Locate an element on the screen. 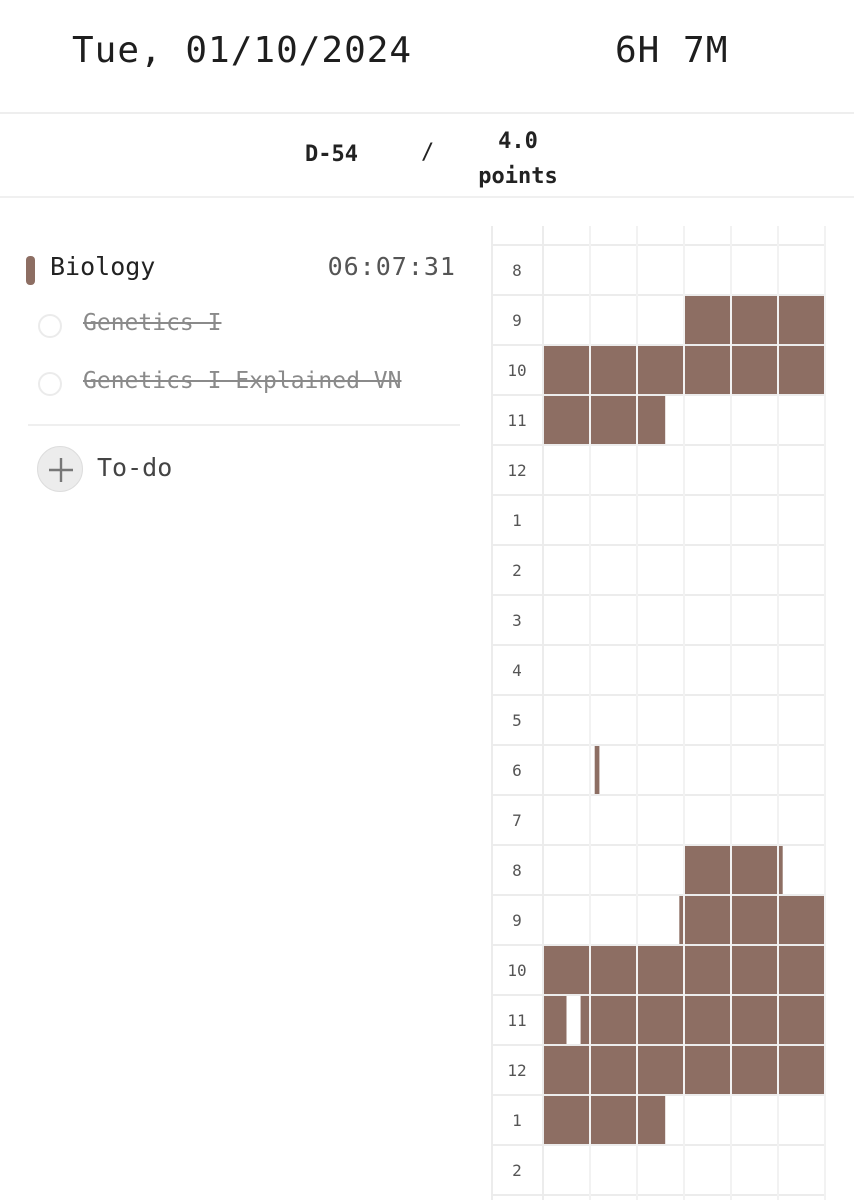 Image resolution: width=854 pixels, height=1200 pixels. header: Tue, 01/10/2024 6H 7M is located at coordinates (427, 57).